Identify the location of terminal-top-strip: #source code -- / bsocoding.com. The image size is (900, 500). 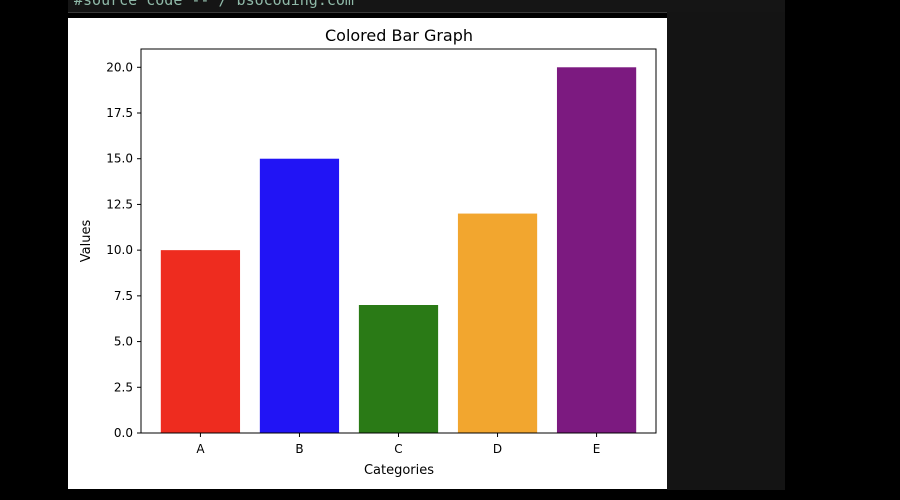
(426, 6).